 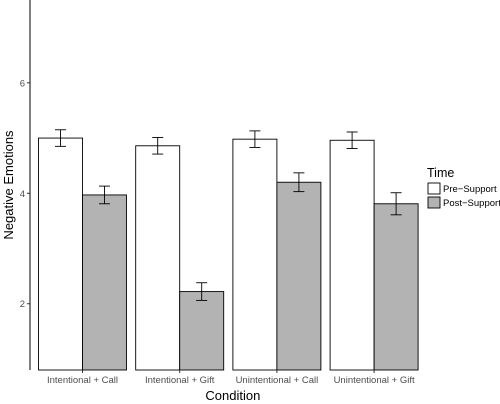 What do you see at coordinates (374, 380) in the screenshot?
I see `x-tick-label: Unintentional + Gift` at bounding box center [374, 380].